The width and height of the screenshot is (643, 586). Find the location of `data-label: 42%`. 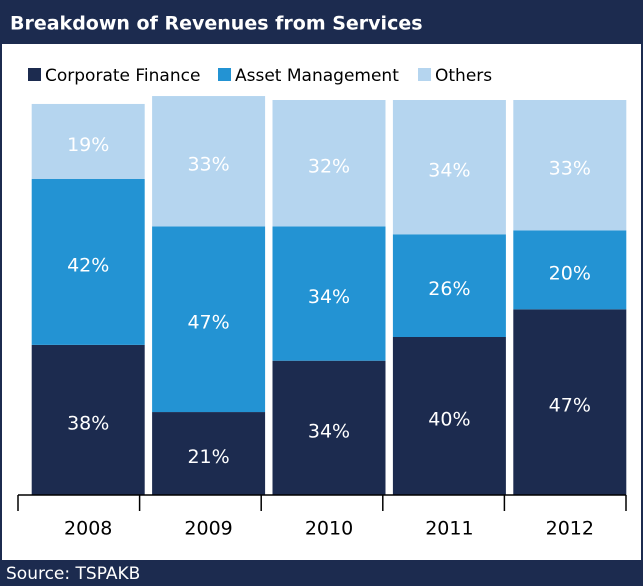

data-label: 42% is located at coordinates (88, 265).